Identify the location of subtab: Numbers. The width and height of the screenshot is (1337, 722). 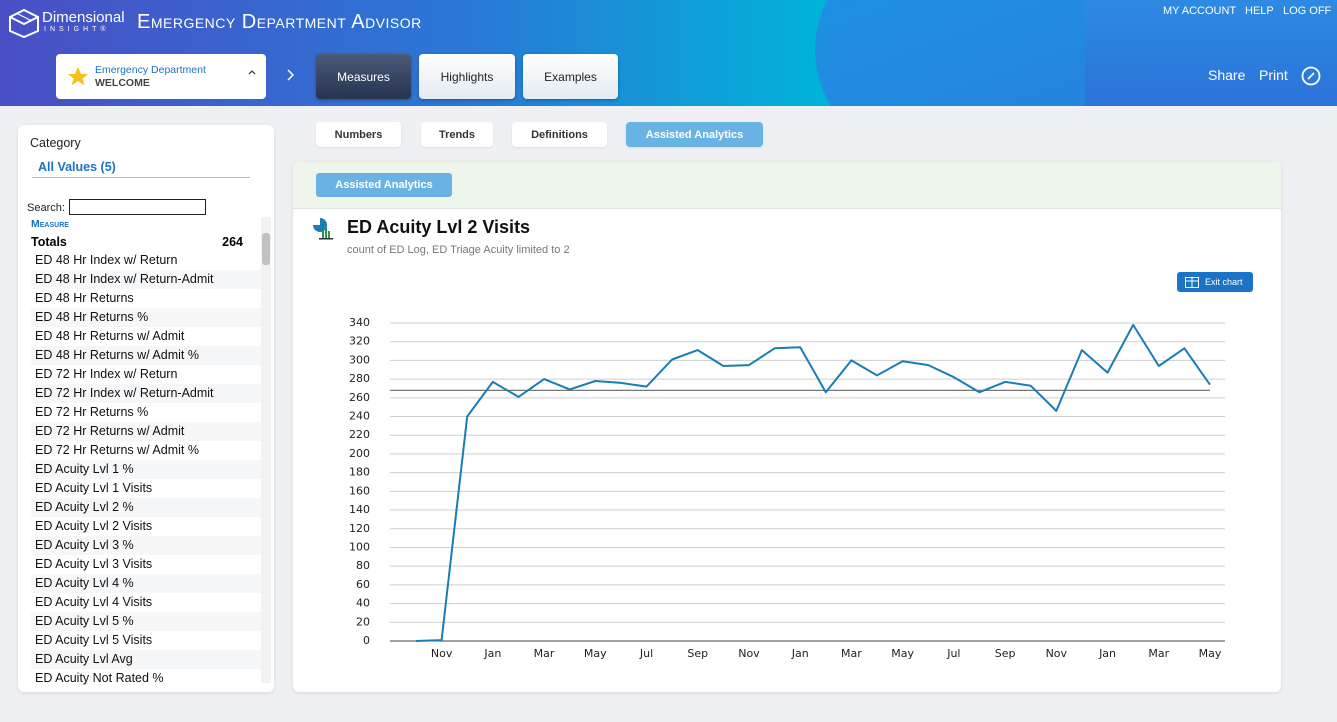
(358, 134).